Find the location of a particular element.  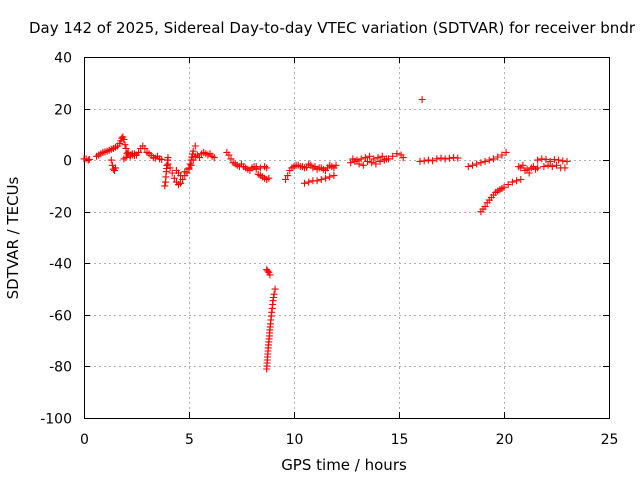

x-tick-label: 0 is located at coordinates (84, 440).